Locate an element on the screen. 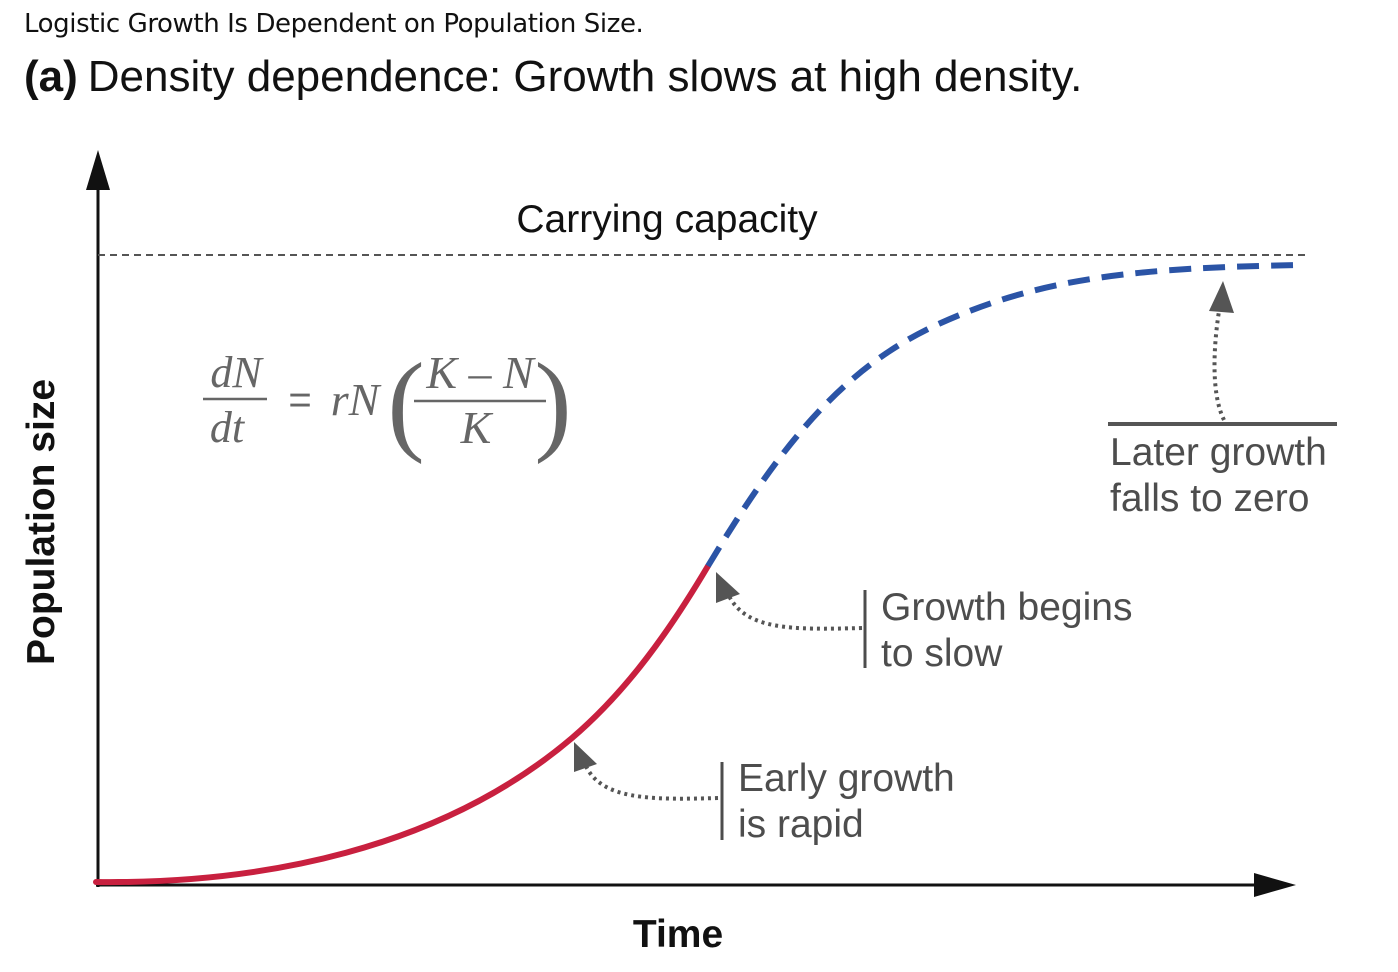  early-growth-label-line1: Early growth is located at coordinates (846, 778).